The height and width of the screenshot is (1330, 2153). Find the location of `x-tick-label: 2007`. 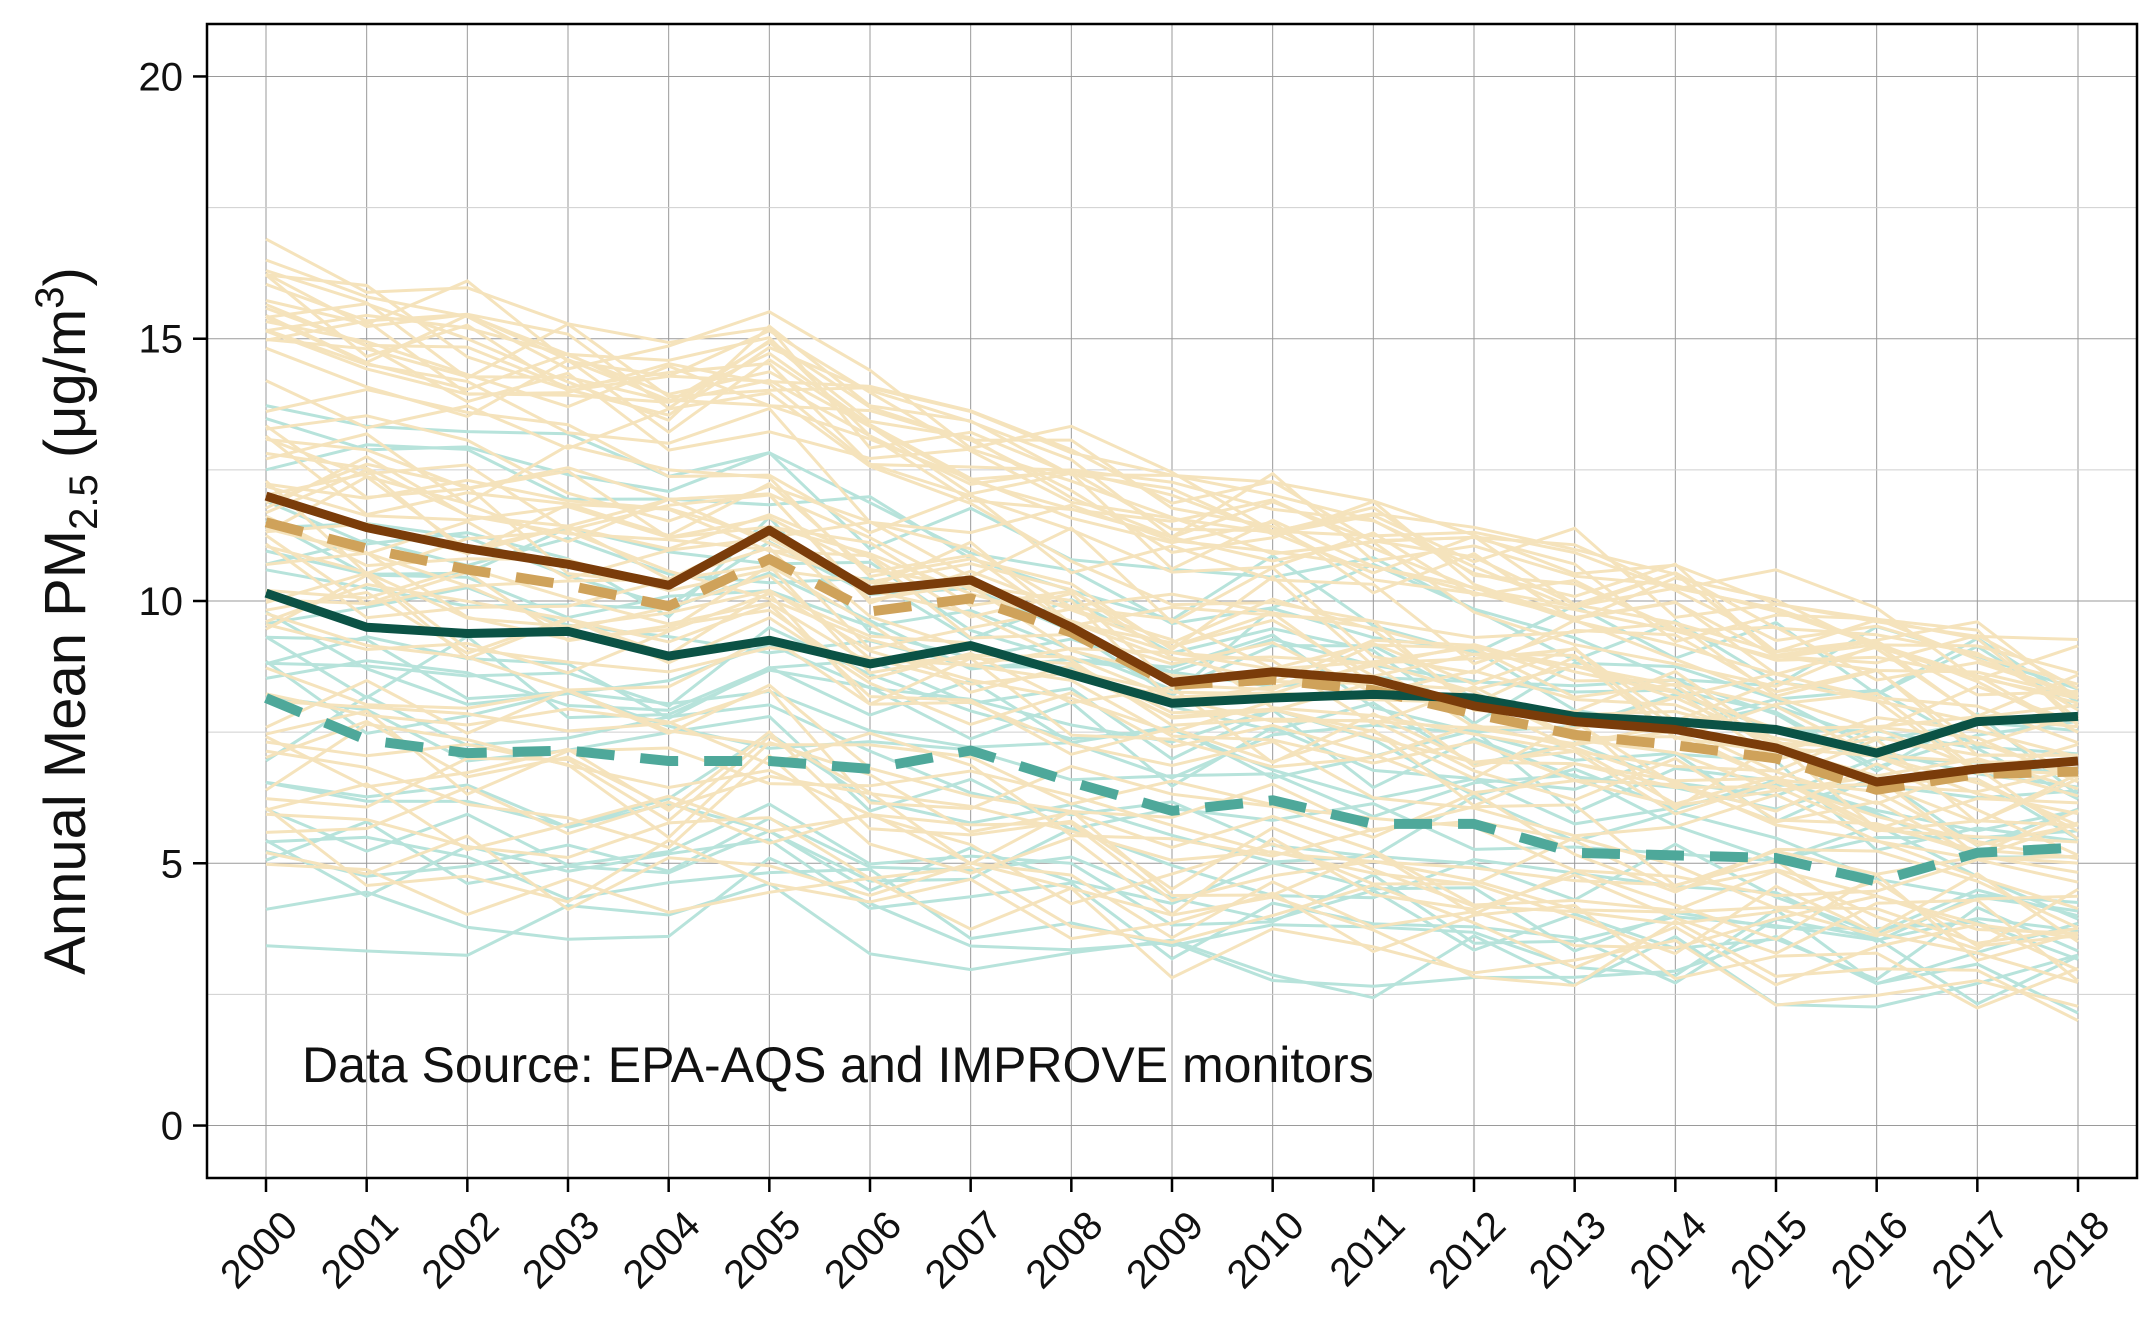

x-tick-label: 2007 is located at coordinates (964, 1250).